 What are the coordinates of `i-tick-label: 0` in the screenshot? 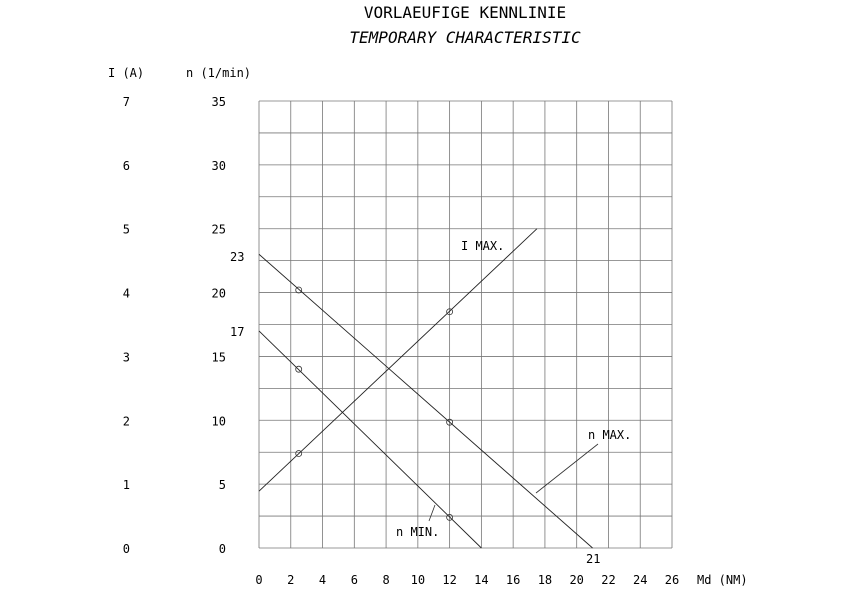 It's located at (126, 549).